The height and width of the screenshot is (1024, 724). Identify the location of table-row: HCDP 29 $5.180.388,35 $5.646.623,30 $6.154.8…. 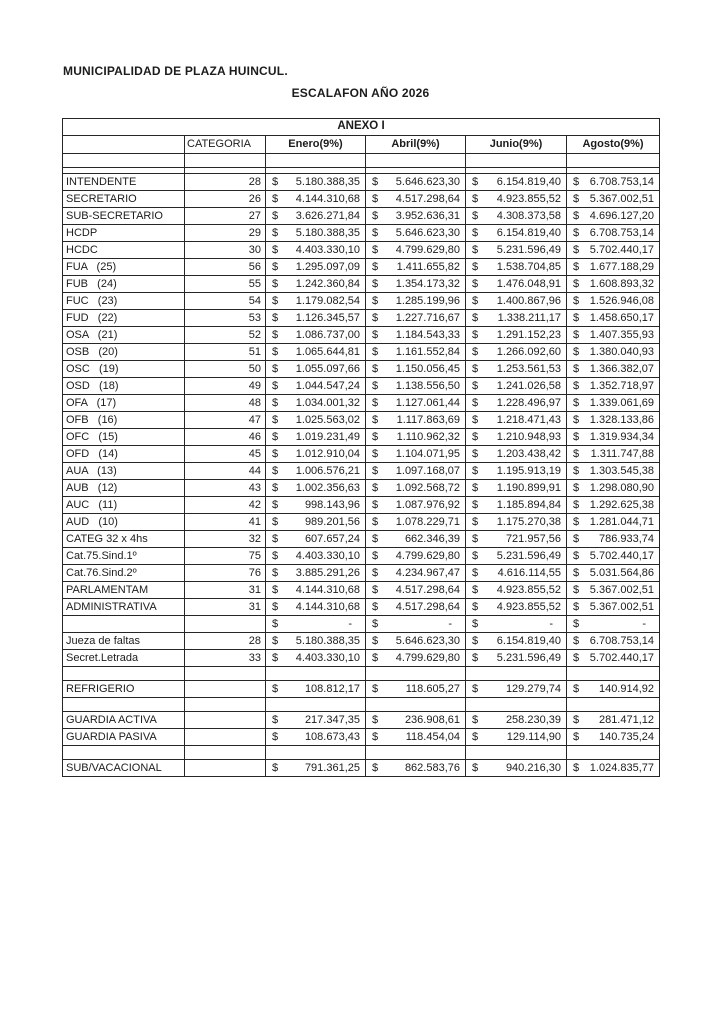
(361, 233).